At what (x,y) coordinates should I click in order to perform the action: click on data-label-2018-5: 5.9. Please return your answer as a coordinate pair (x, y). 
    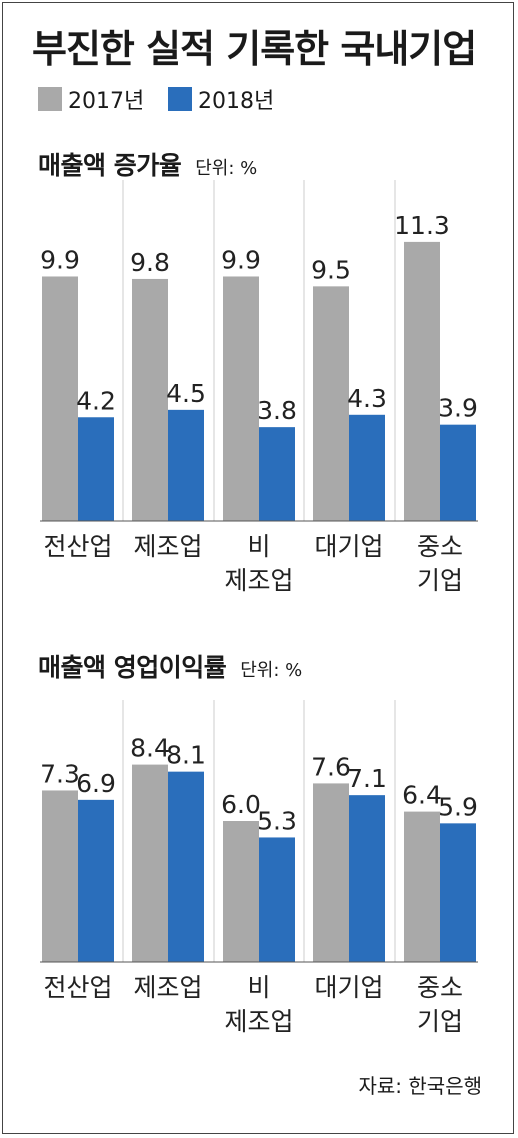
    Looking at the image, I should click on (458, 806).